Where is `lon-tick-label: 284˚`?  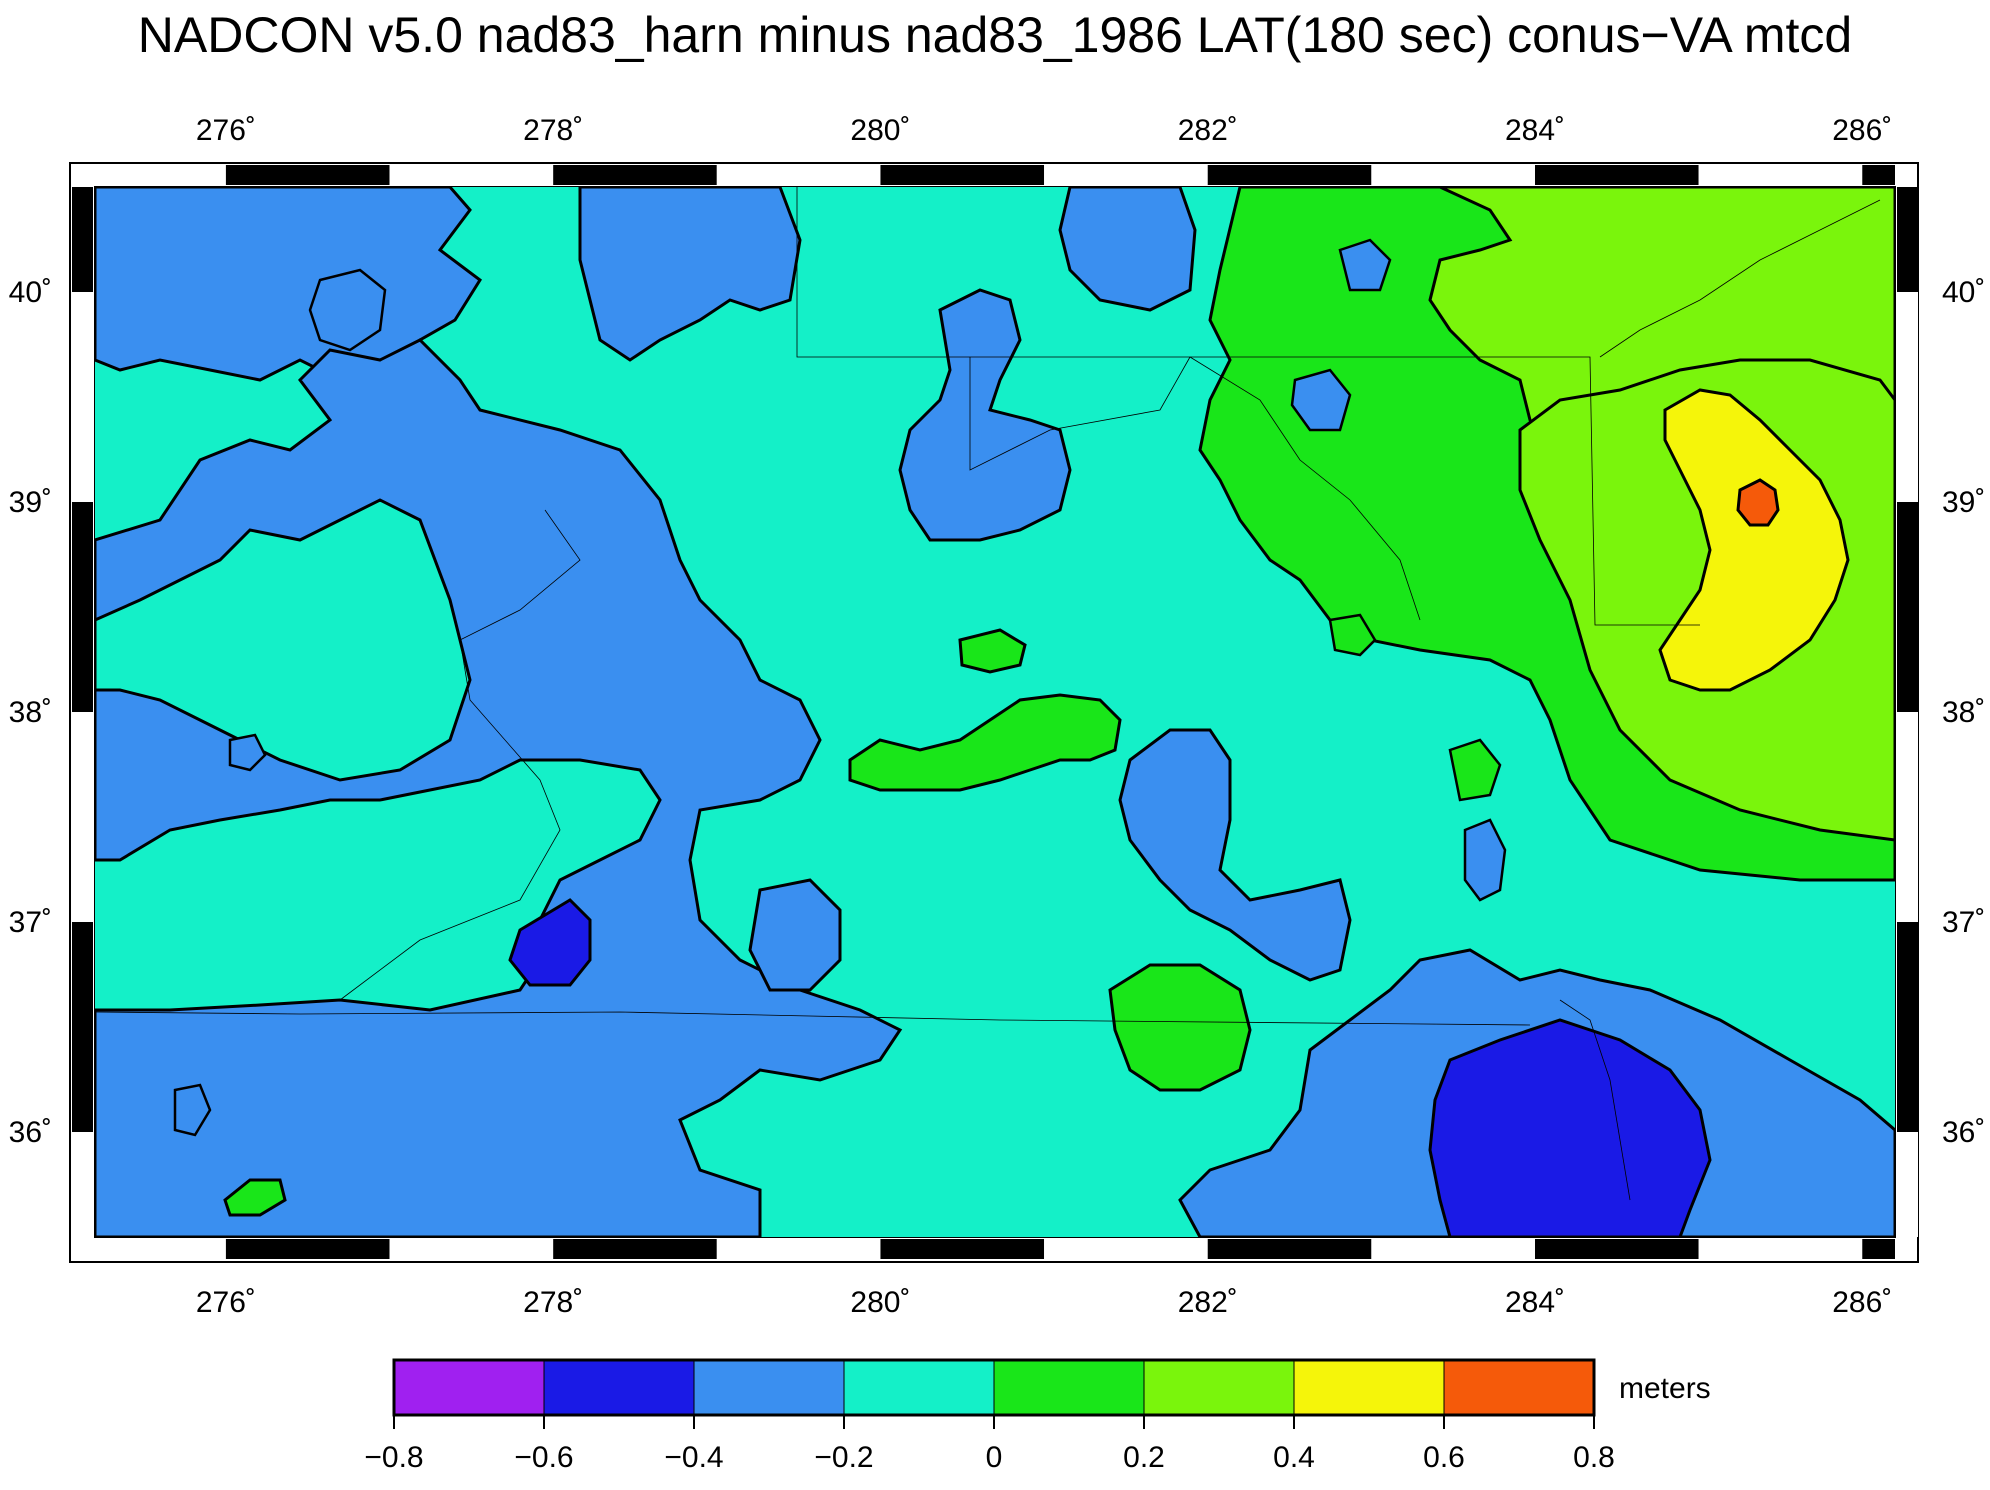 lon-tick-label: 284˚ is located at coordinates (1535, 1302).